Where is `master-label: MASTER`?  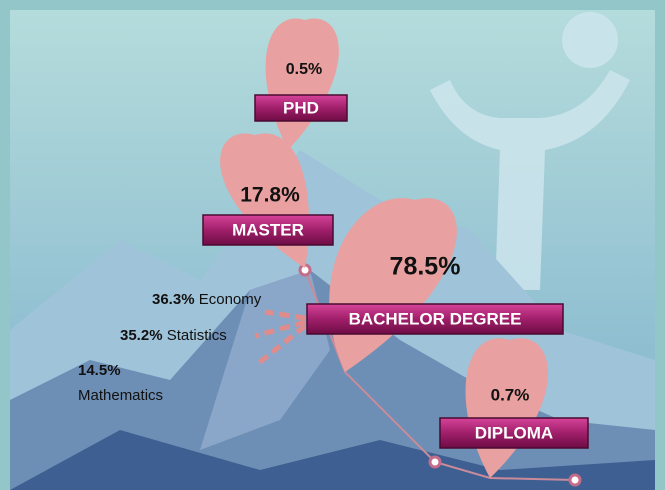 master-label: MASTER is located at coordinates (268, 229).